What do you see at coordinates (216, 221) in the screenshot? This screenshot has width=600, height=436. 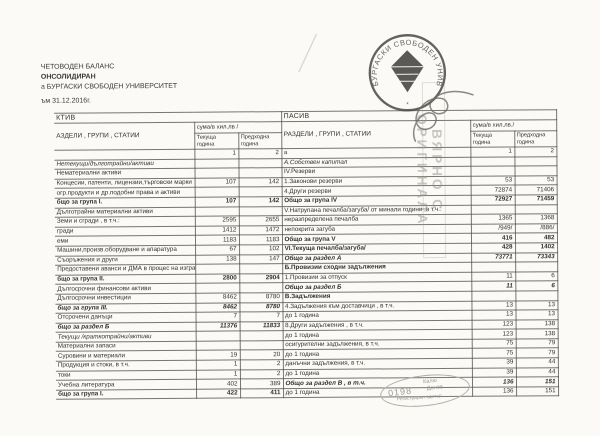 I see `activ-current-value: 2595` at bounding box center [216, 221].